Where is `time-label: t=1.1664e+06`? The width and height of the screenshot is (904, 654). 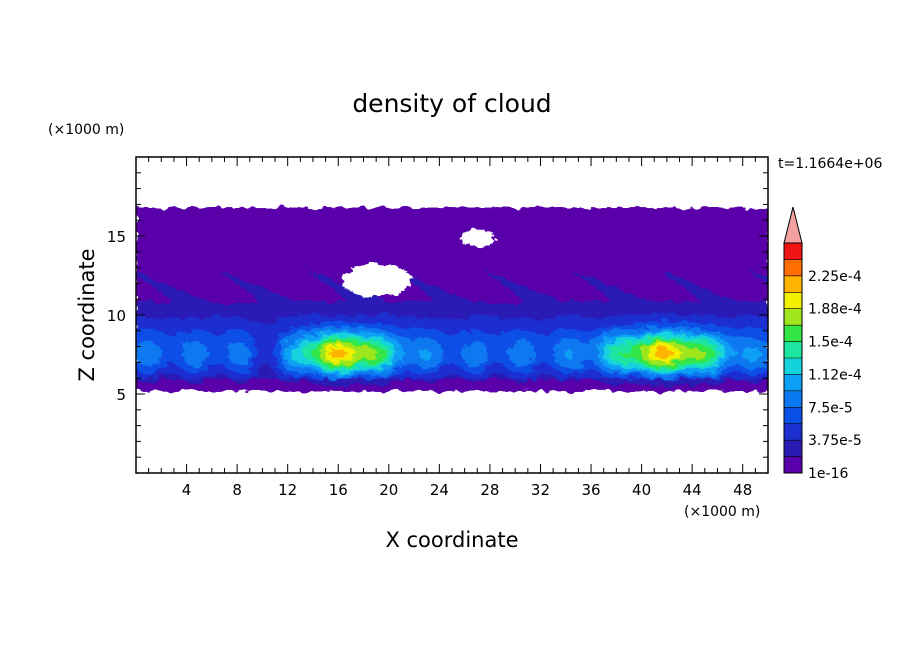
time-label: t=1.1664e+06 is located at coordinates (830, 164).